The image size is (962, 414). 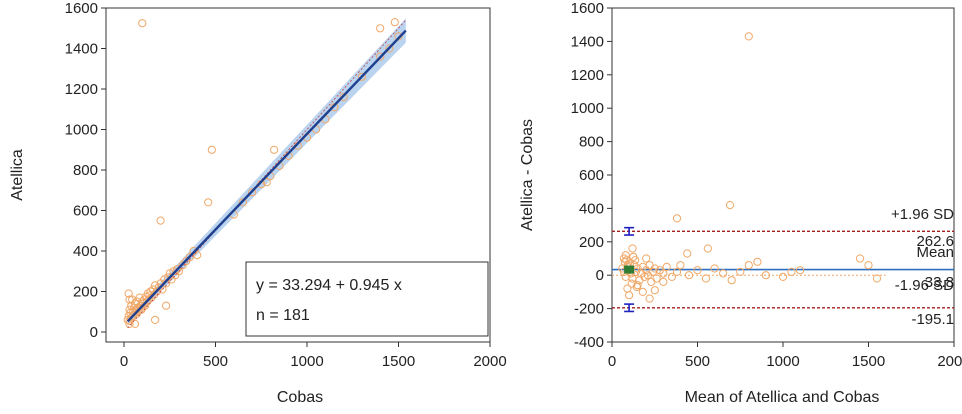 I want to click on mean-marker, so click(x=629, y=269).